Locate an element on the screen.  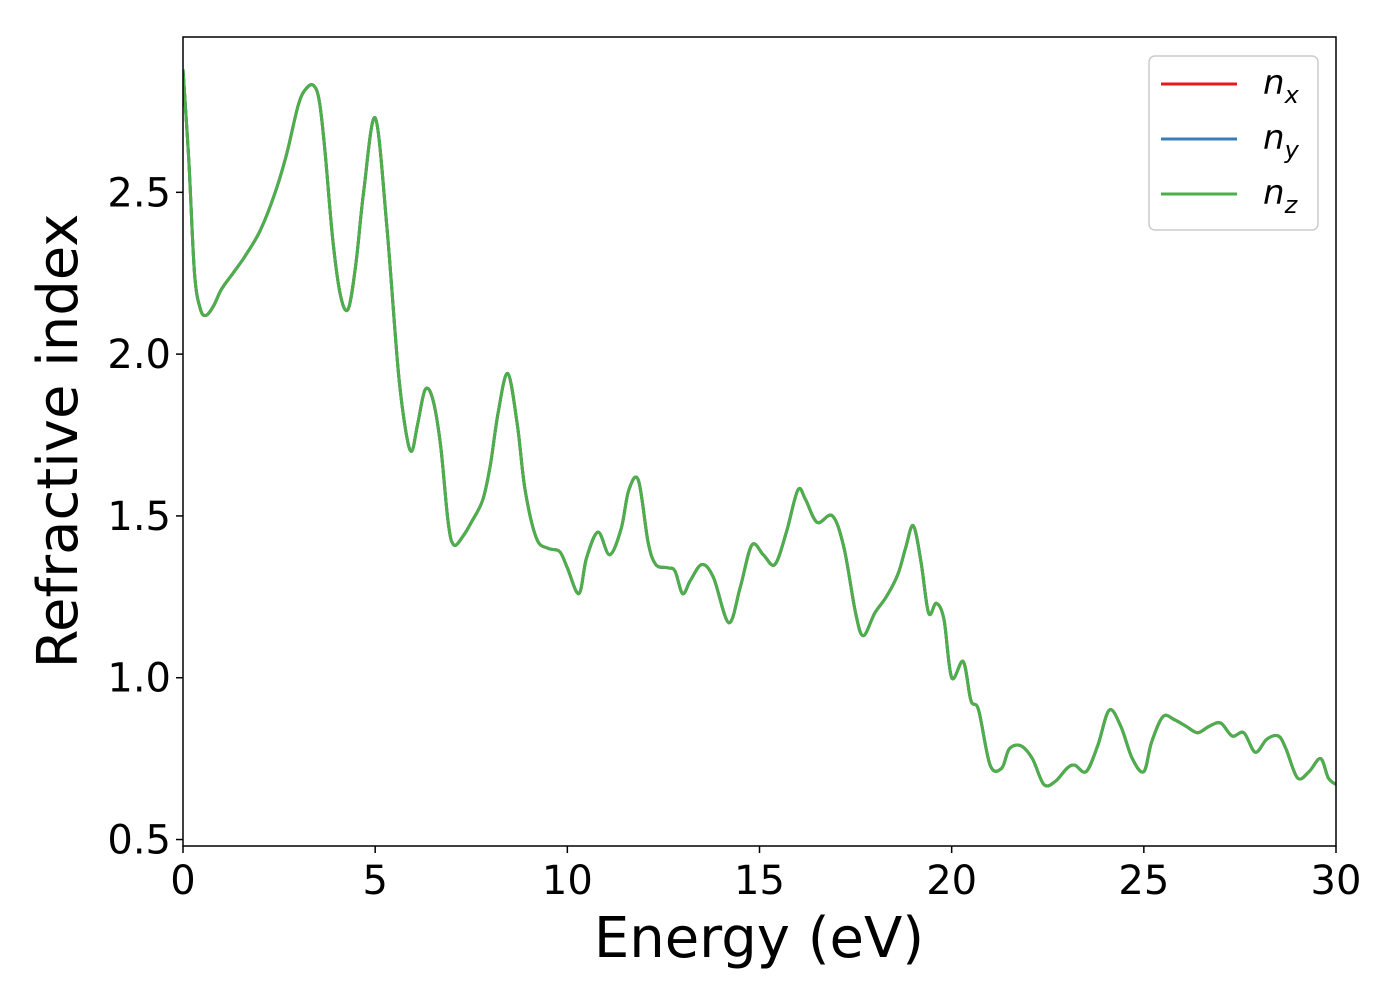
y-tick-label: 2.0 is located at coordinates (139, 355).